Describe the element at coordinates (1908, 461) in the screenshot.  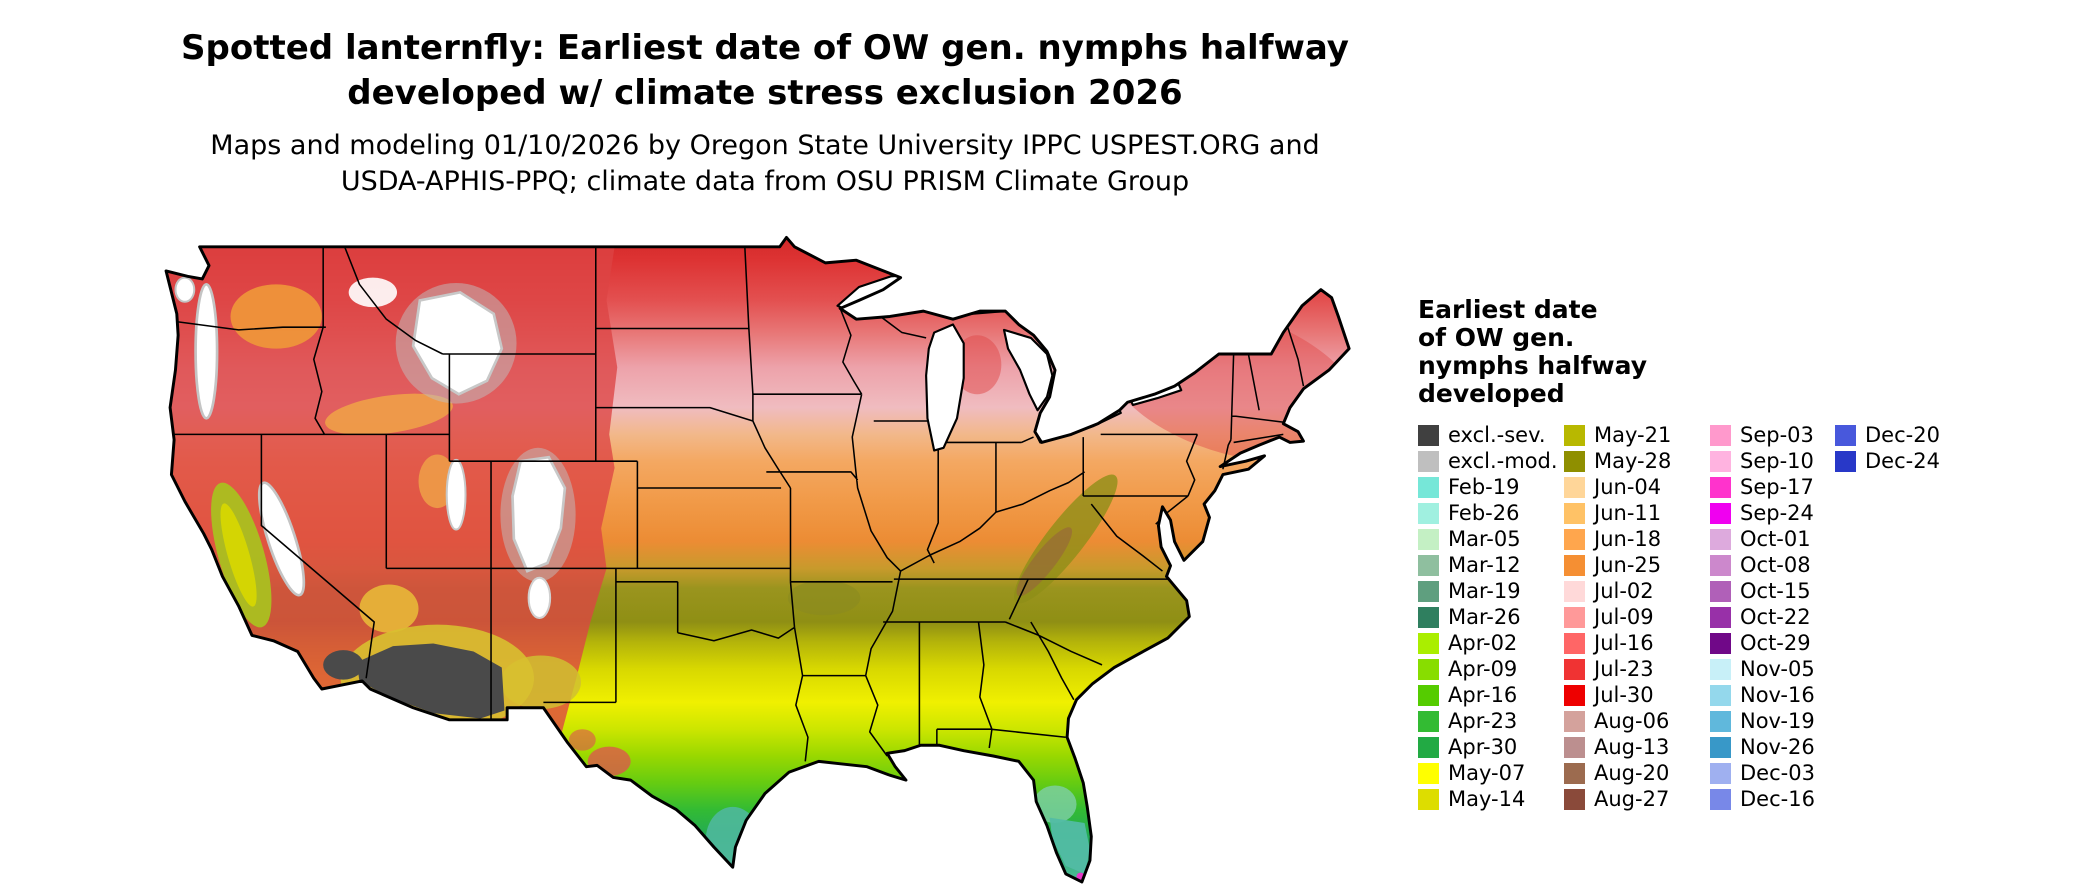
I see `legend-item: Dec-24` at that location.